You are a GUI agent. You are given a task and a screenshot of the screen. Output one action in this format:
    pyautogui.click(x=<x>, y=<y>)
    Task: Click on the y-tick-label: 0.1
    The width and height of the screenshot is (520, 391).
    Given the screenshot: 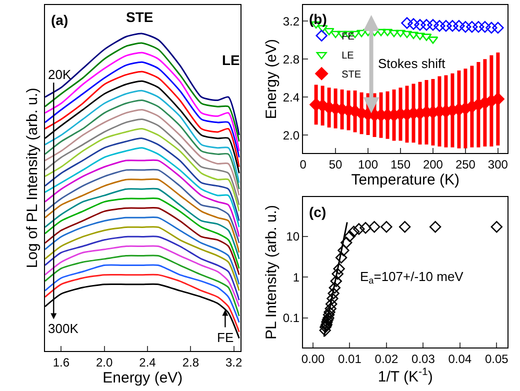 What is the action you would take?
    pyautogui.click(x=291, y=318)
    